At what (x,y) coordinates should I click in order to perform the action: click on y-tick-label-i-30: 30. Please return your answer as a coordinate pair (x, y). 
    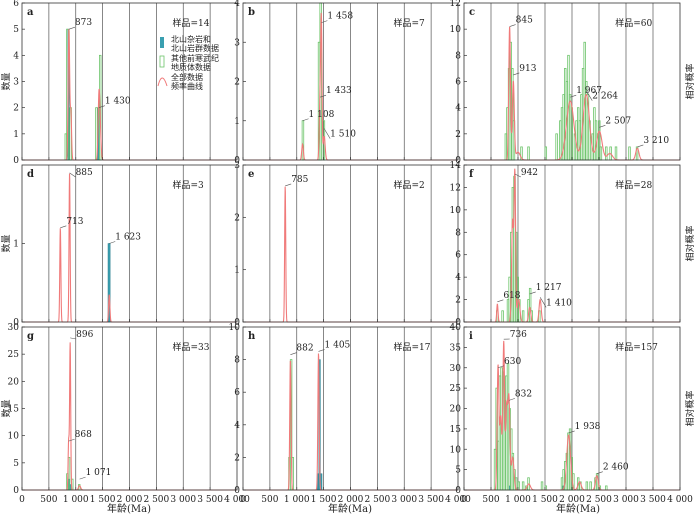
    Looking at the image, I should click on (456, 369).